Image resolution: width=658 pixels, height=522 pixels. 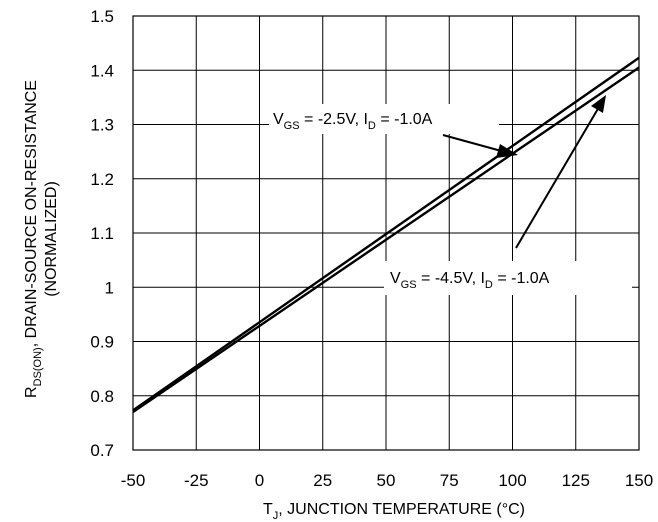 What do you see at coordinates (322, 480) in the screenshot?
I see `x-tick-label: 25` at bounding box center [322, 480].